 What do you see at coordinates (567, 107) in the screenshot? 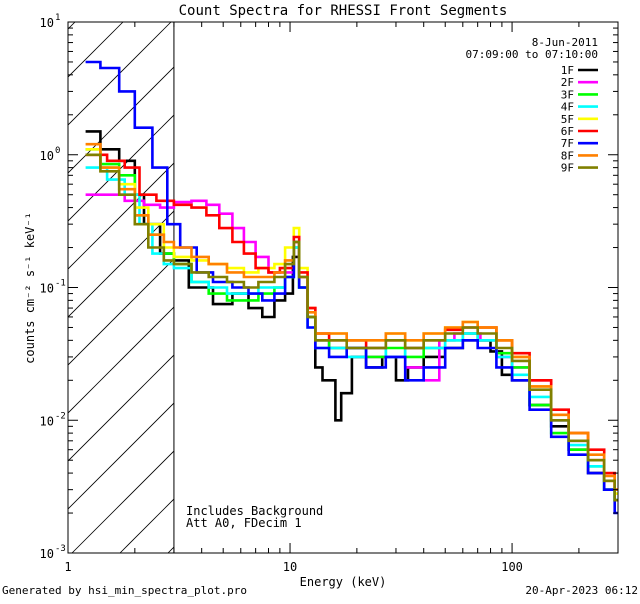
I see `legend-label-4f: 4F` at bounding box center [567, 107].